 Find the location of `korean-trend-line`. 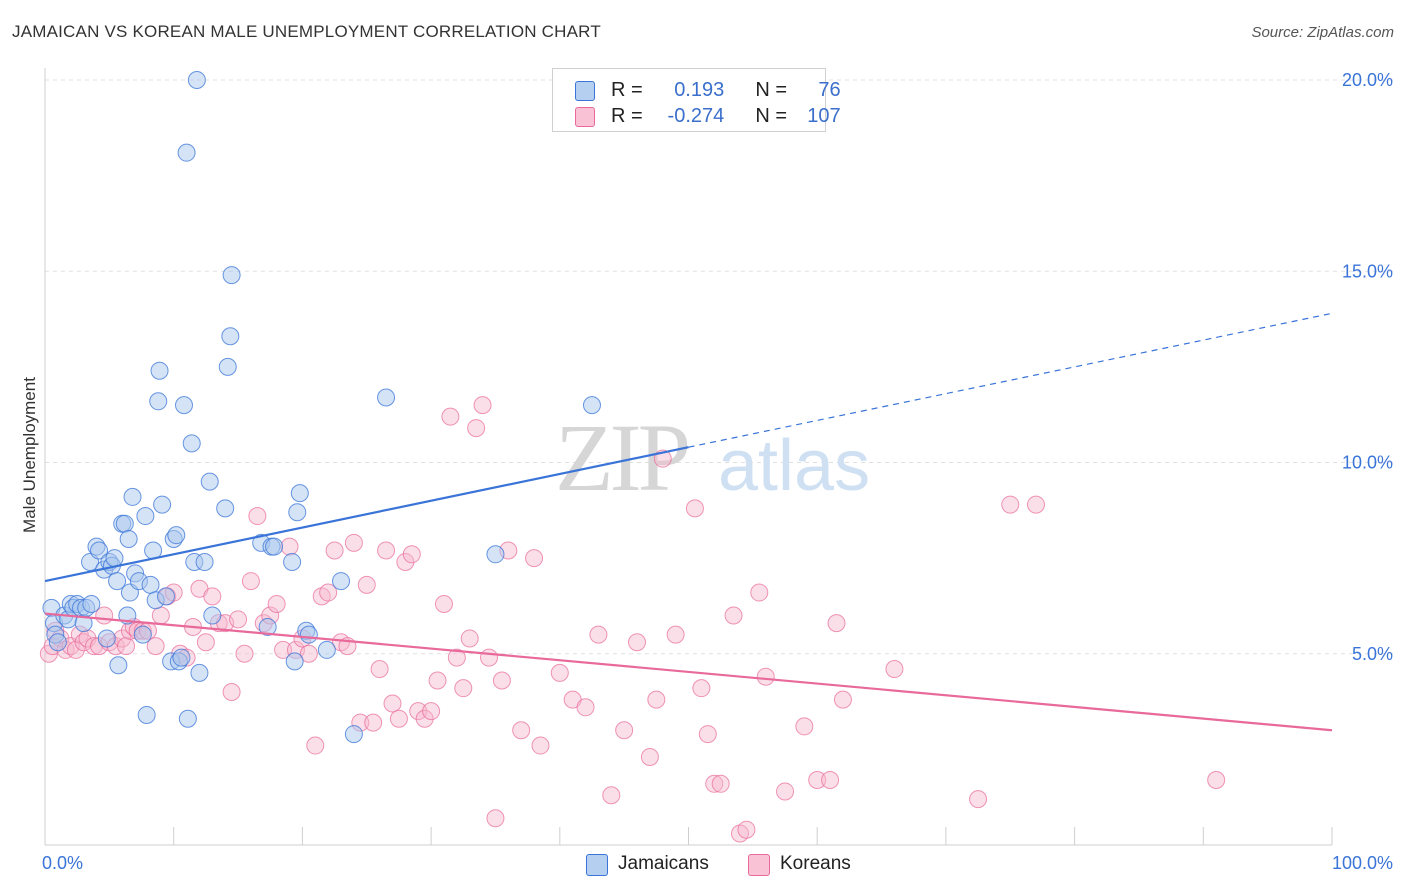

korean-trend-line is located at coordinates (688, 672).